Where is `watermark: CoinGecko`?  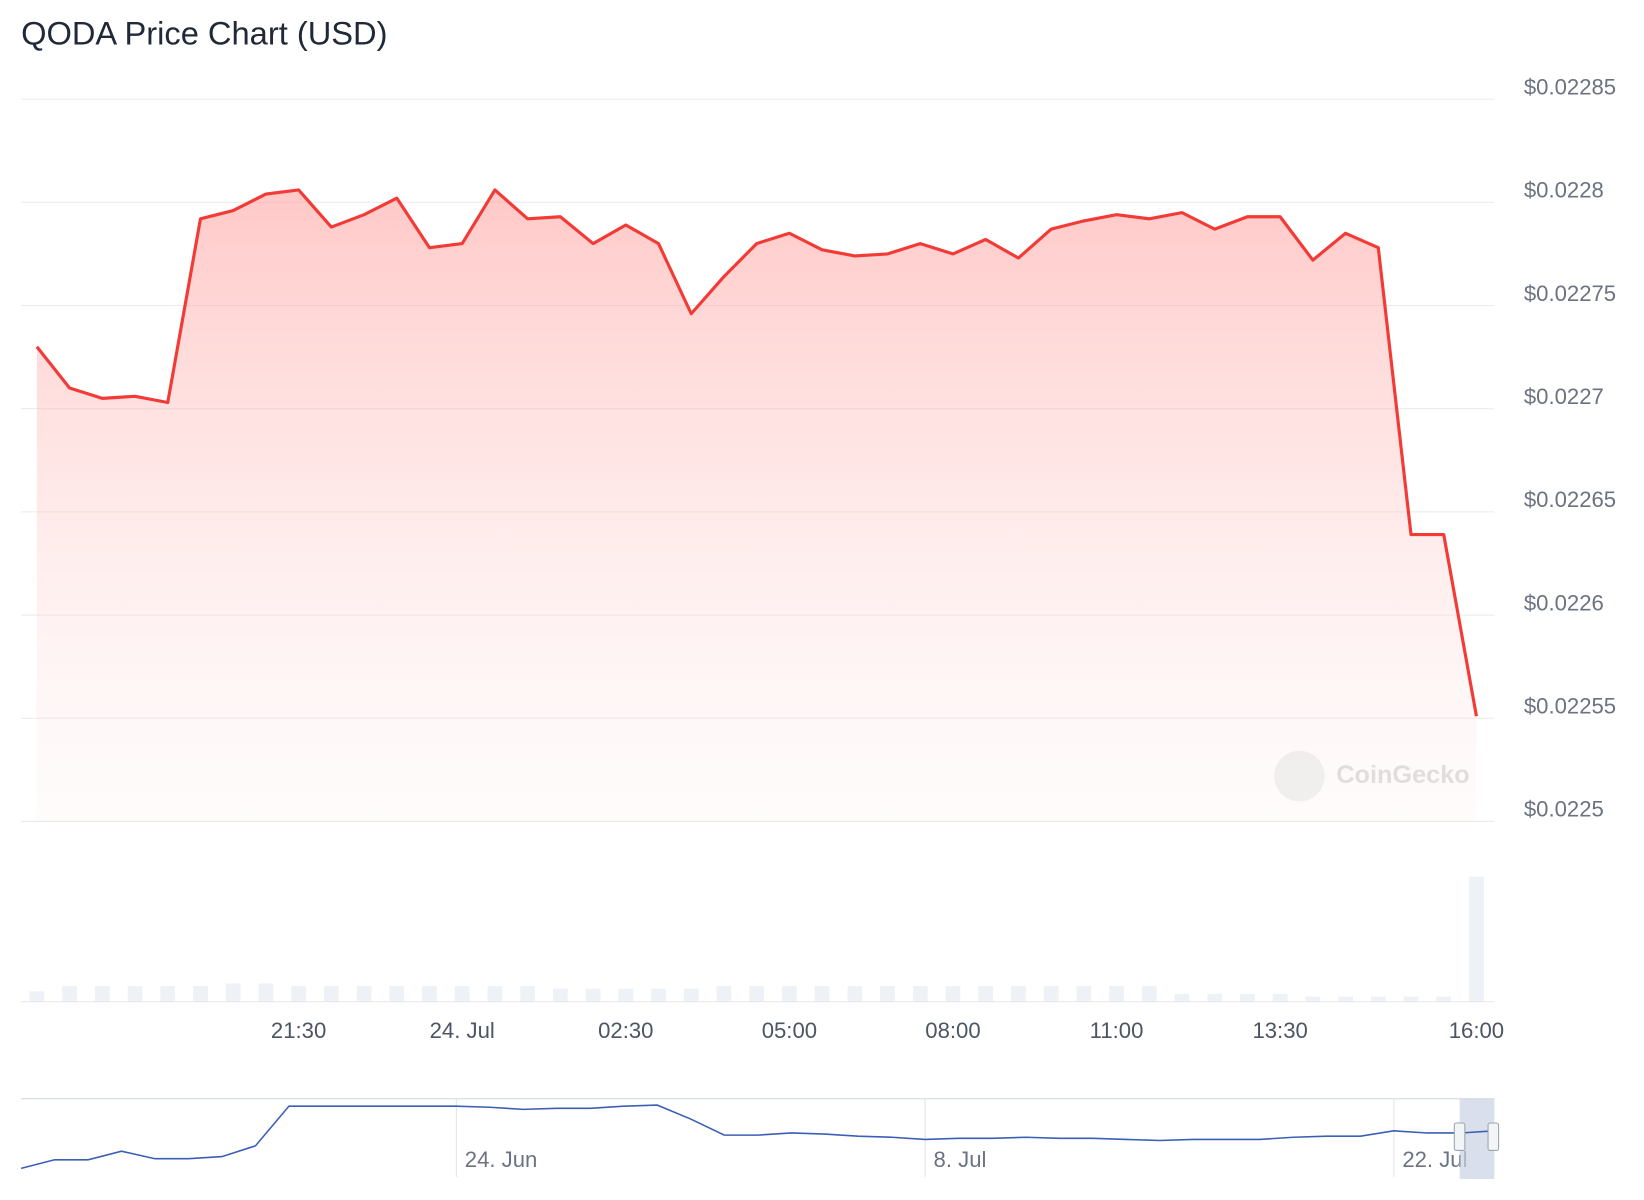 watermark: CoinGecko is located at coordinates (1372, 776).